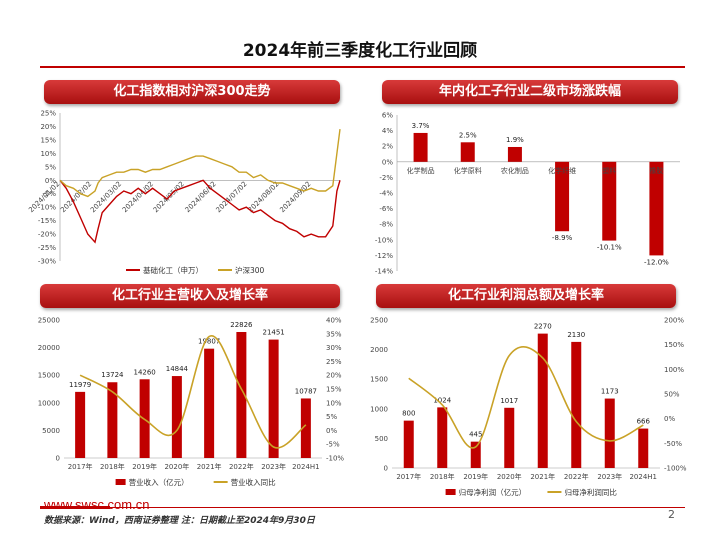  Describe the element at coordinates (48, 154) in the screenshot. I see `y-tick-label: 10%` at that location.